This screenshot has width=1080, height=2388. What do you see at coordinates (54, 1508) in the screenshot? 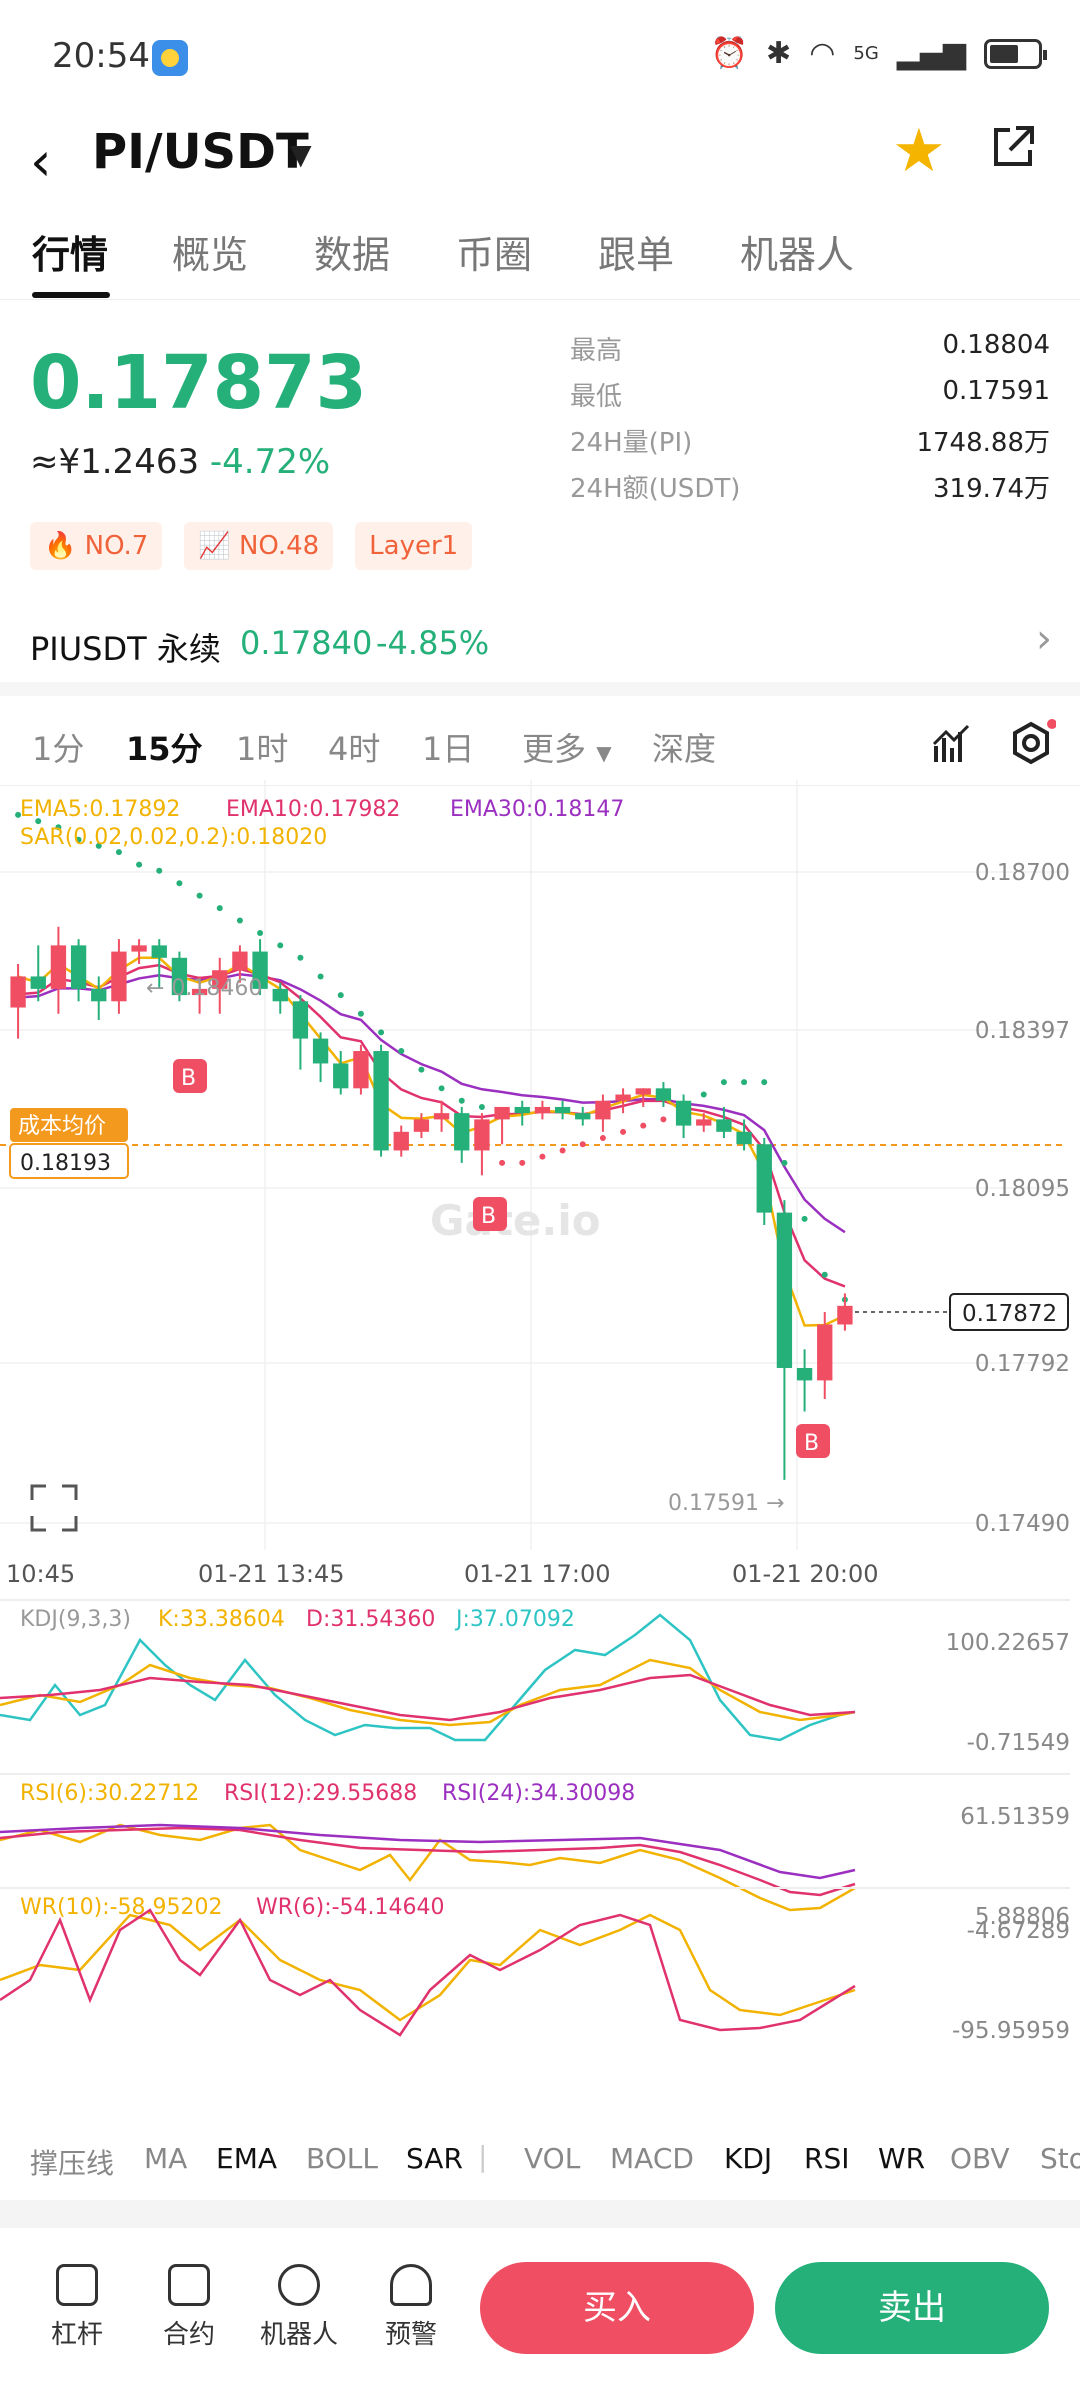
I see `expand-icon` at bounding box center [54, 1508].